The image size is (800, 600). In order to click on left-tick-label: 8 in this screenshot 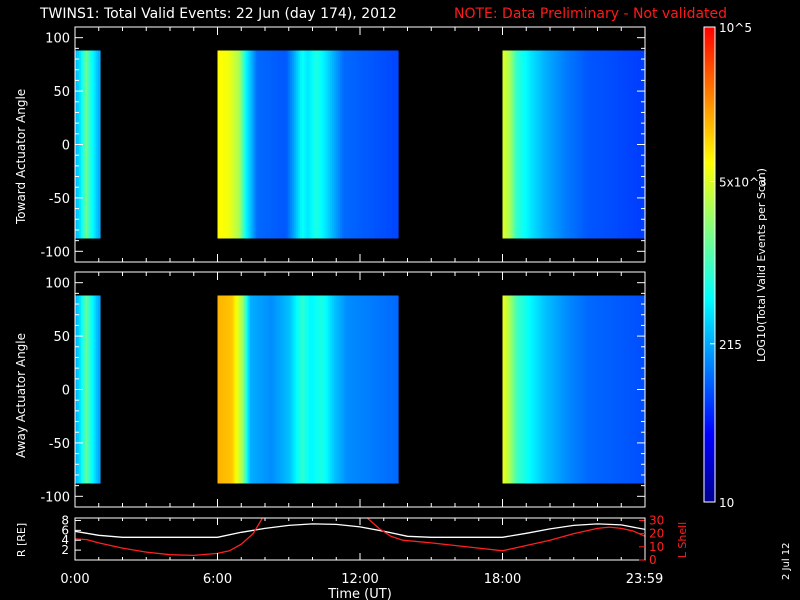, I will do `click(65, 520)`.